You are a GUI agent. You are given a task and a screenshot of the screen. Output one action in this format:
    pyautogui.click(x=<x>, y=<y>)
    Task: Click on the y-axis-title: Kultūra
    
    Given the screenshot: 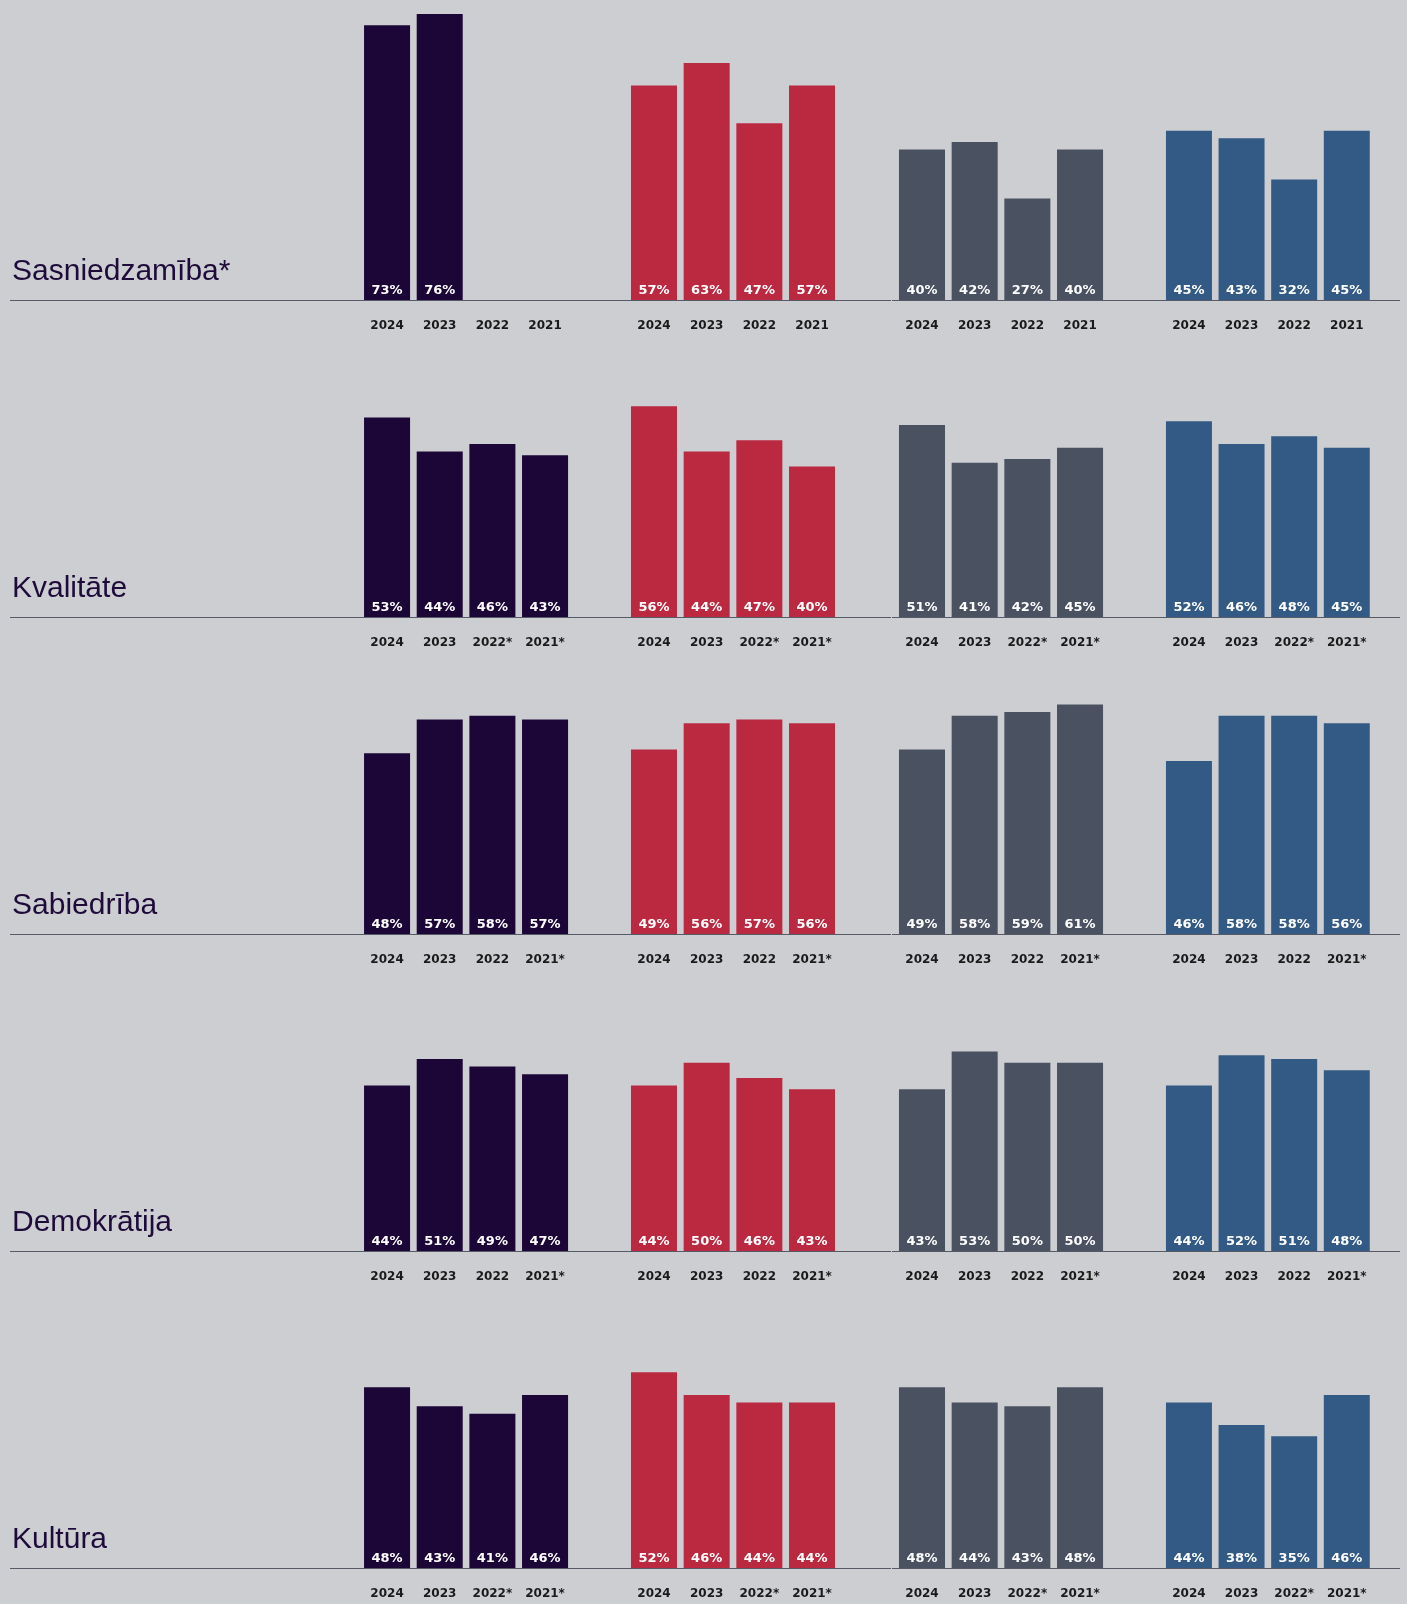 What is the action you would take?
    pyautogui.click(x=60, y=1537)
    